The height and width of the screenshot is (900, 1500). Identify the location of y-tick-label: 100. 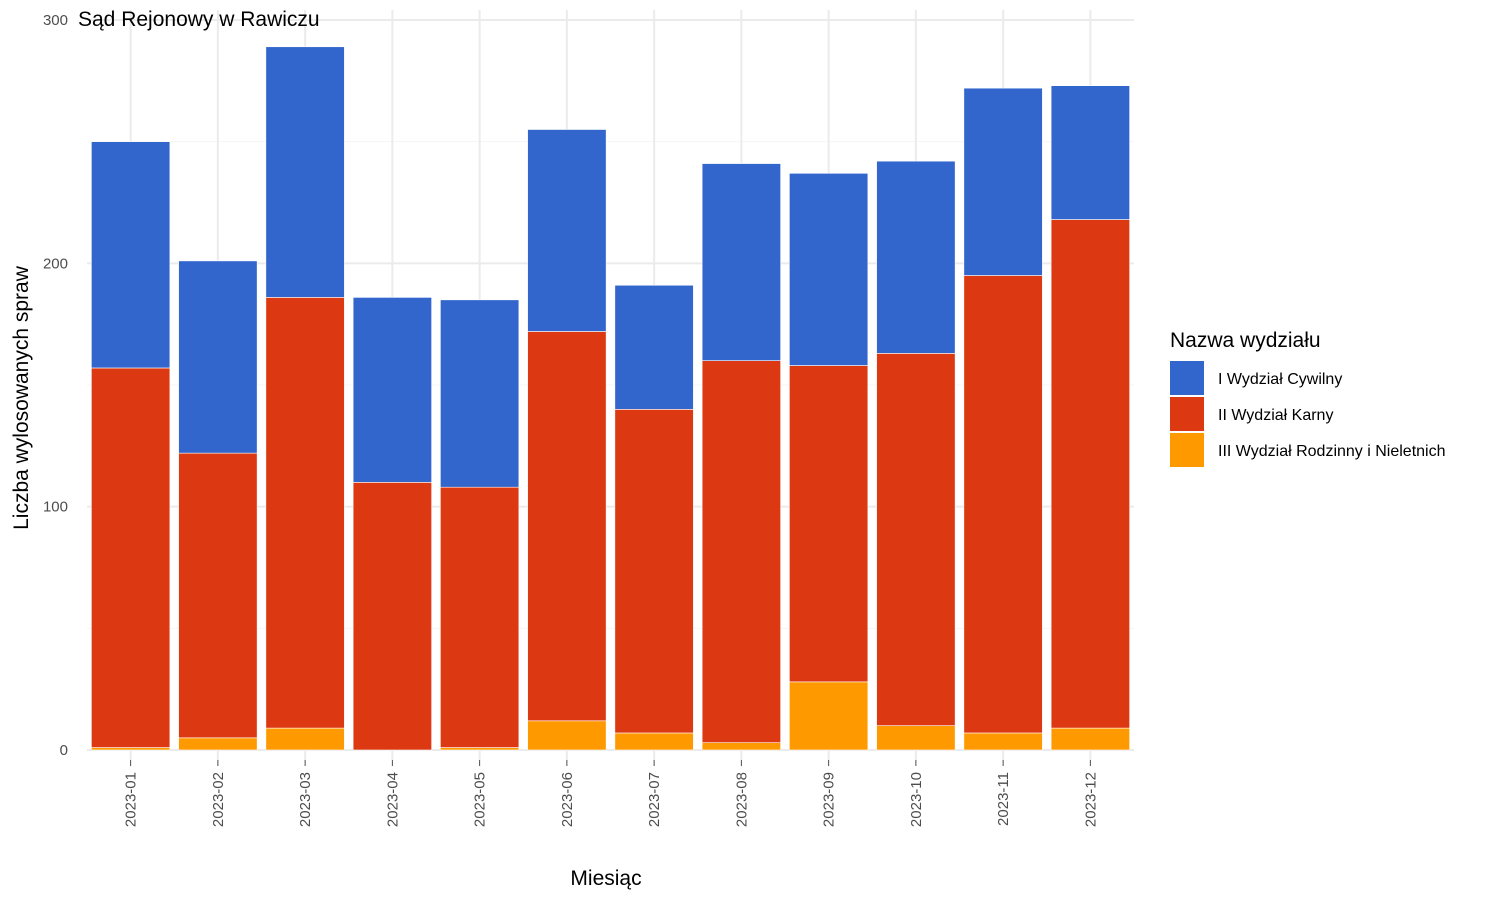
(55, 507).